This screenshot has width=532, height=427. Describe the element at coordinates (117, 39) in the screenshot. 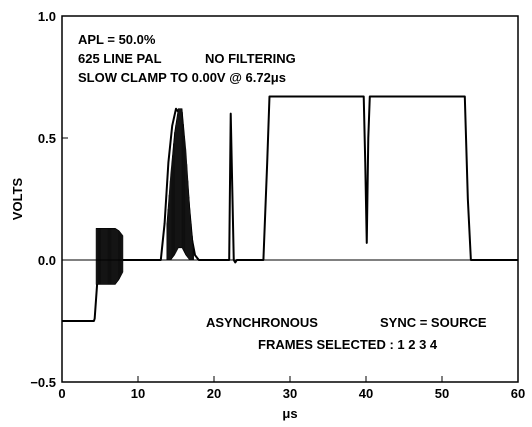

I see `annotation-apl: APL = 50.0%` at that location.